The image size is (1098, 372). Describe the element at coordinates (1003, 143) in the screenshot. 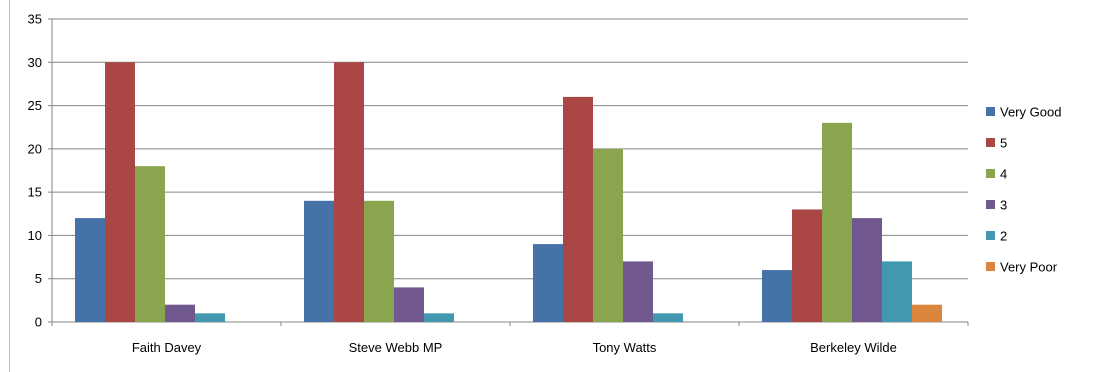

I see `legend-item-label: 5` at that location.